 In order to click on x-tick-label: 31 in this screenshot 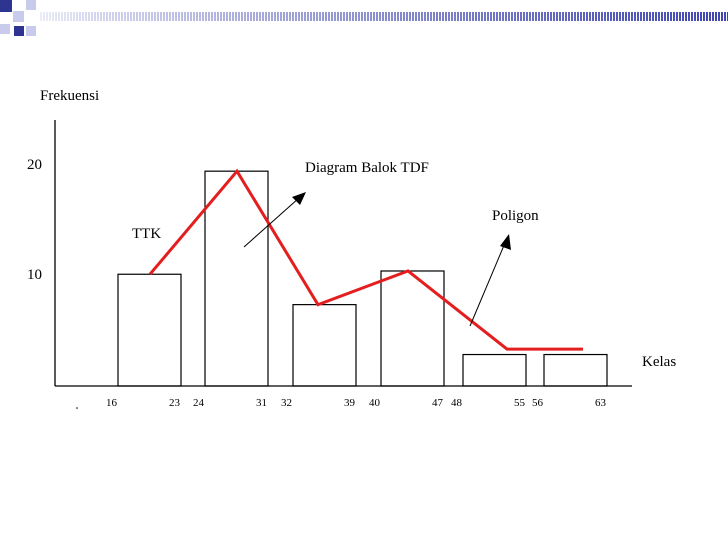, I will do `click(261, 403)`.